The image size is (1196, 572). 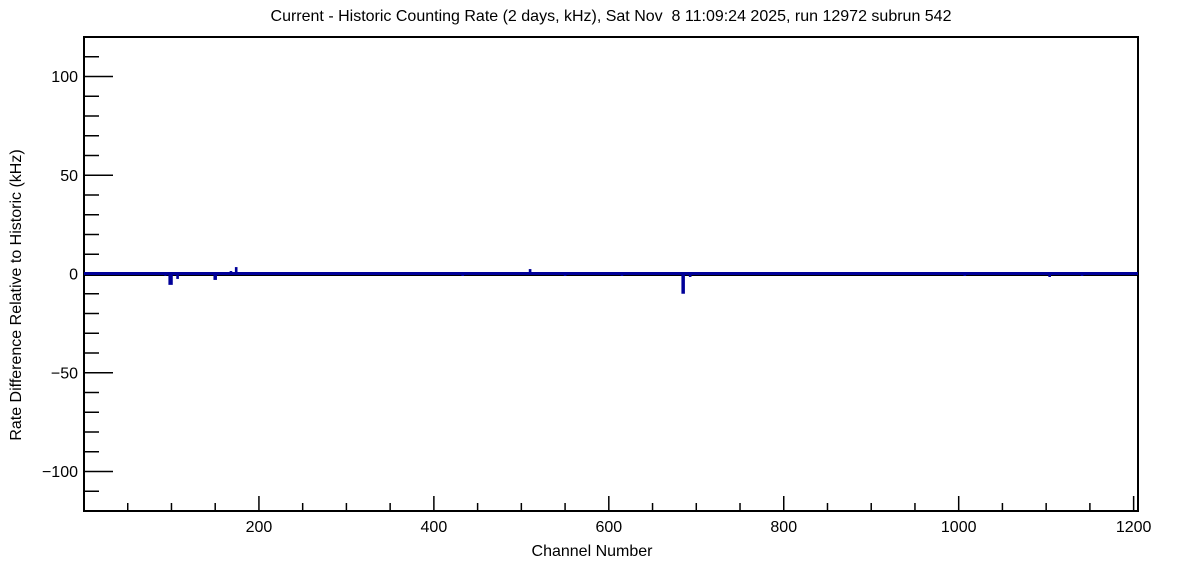 What do you see at coordinates (64, 373) in the screenshot?
I see `y-tick-label: −50` at bounding box center [64, 373].